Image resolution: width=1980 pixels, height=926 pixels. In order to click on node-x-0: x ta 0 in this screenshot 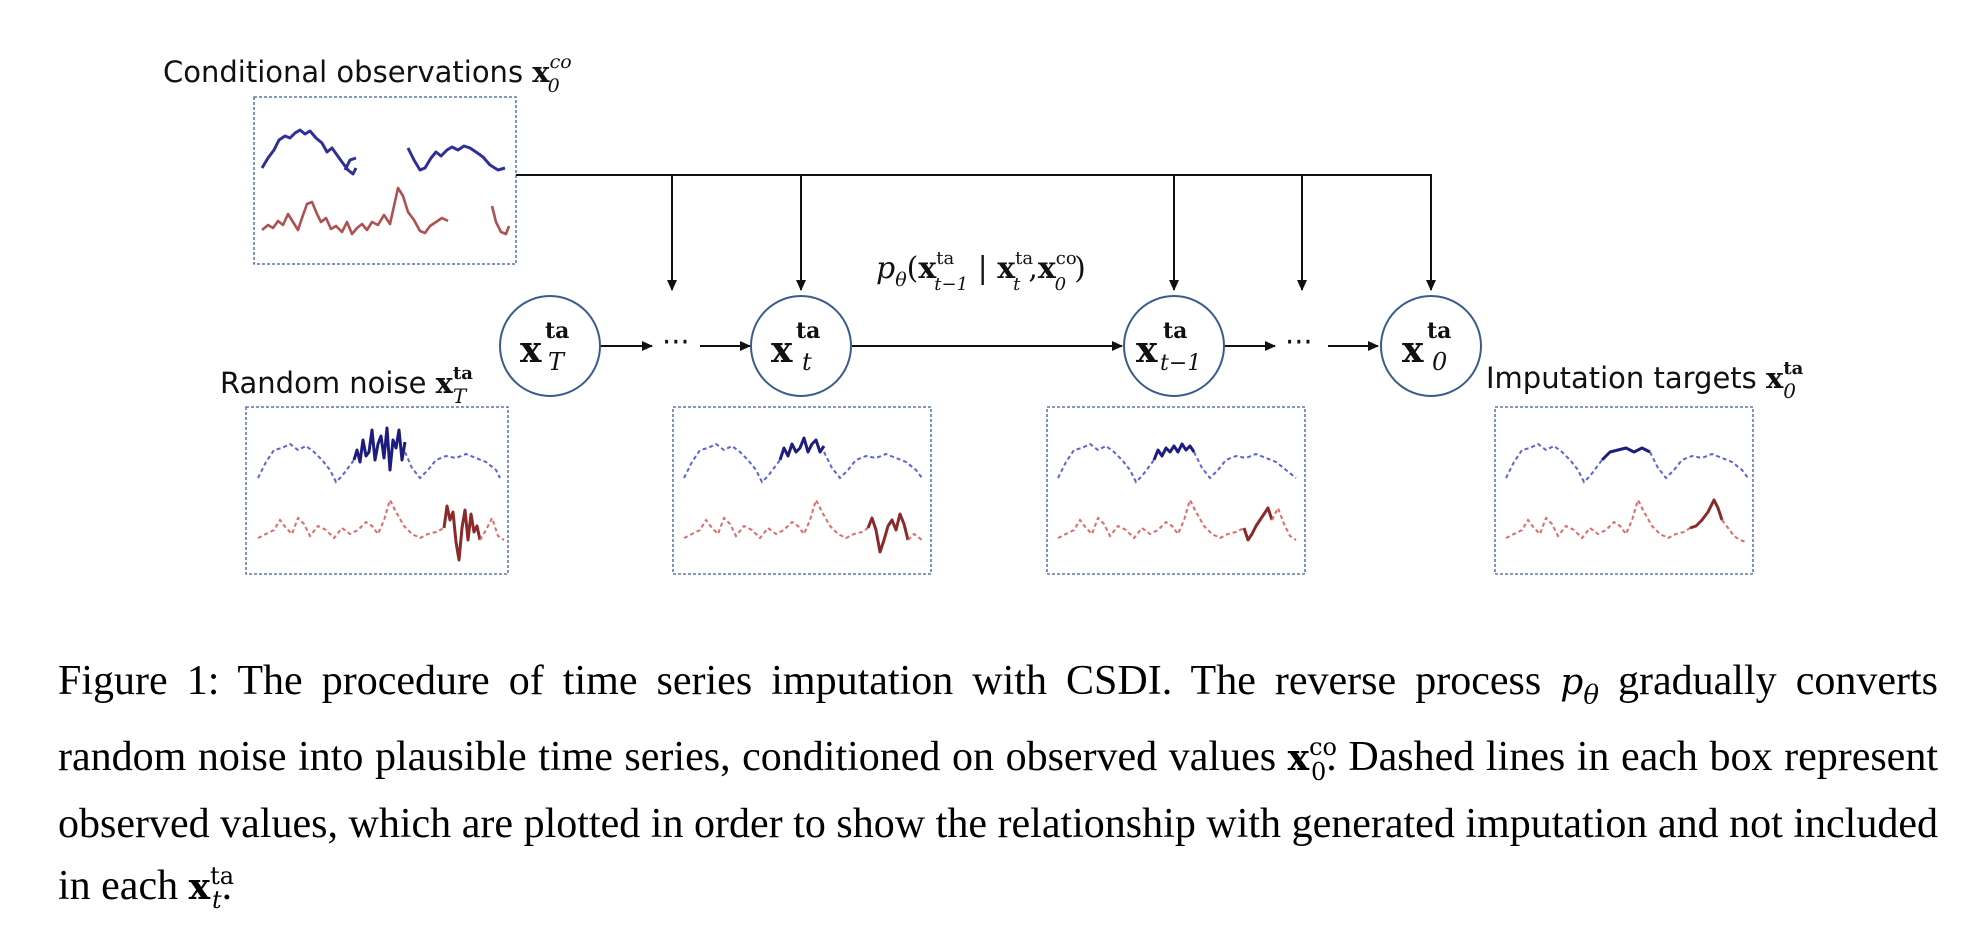, I will do `click(1431, 346)`.